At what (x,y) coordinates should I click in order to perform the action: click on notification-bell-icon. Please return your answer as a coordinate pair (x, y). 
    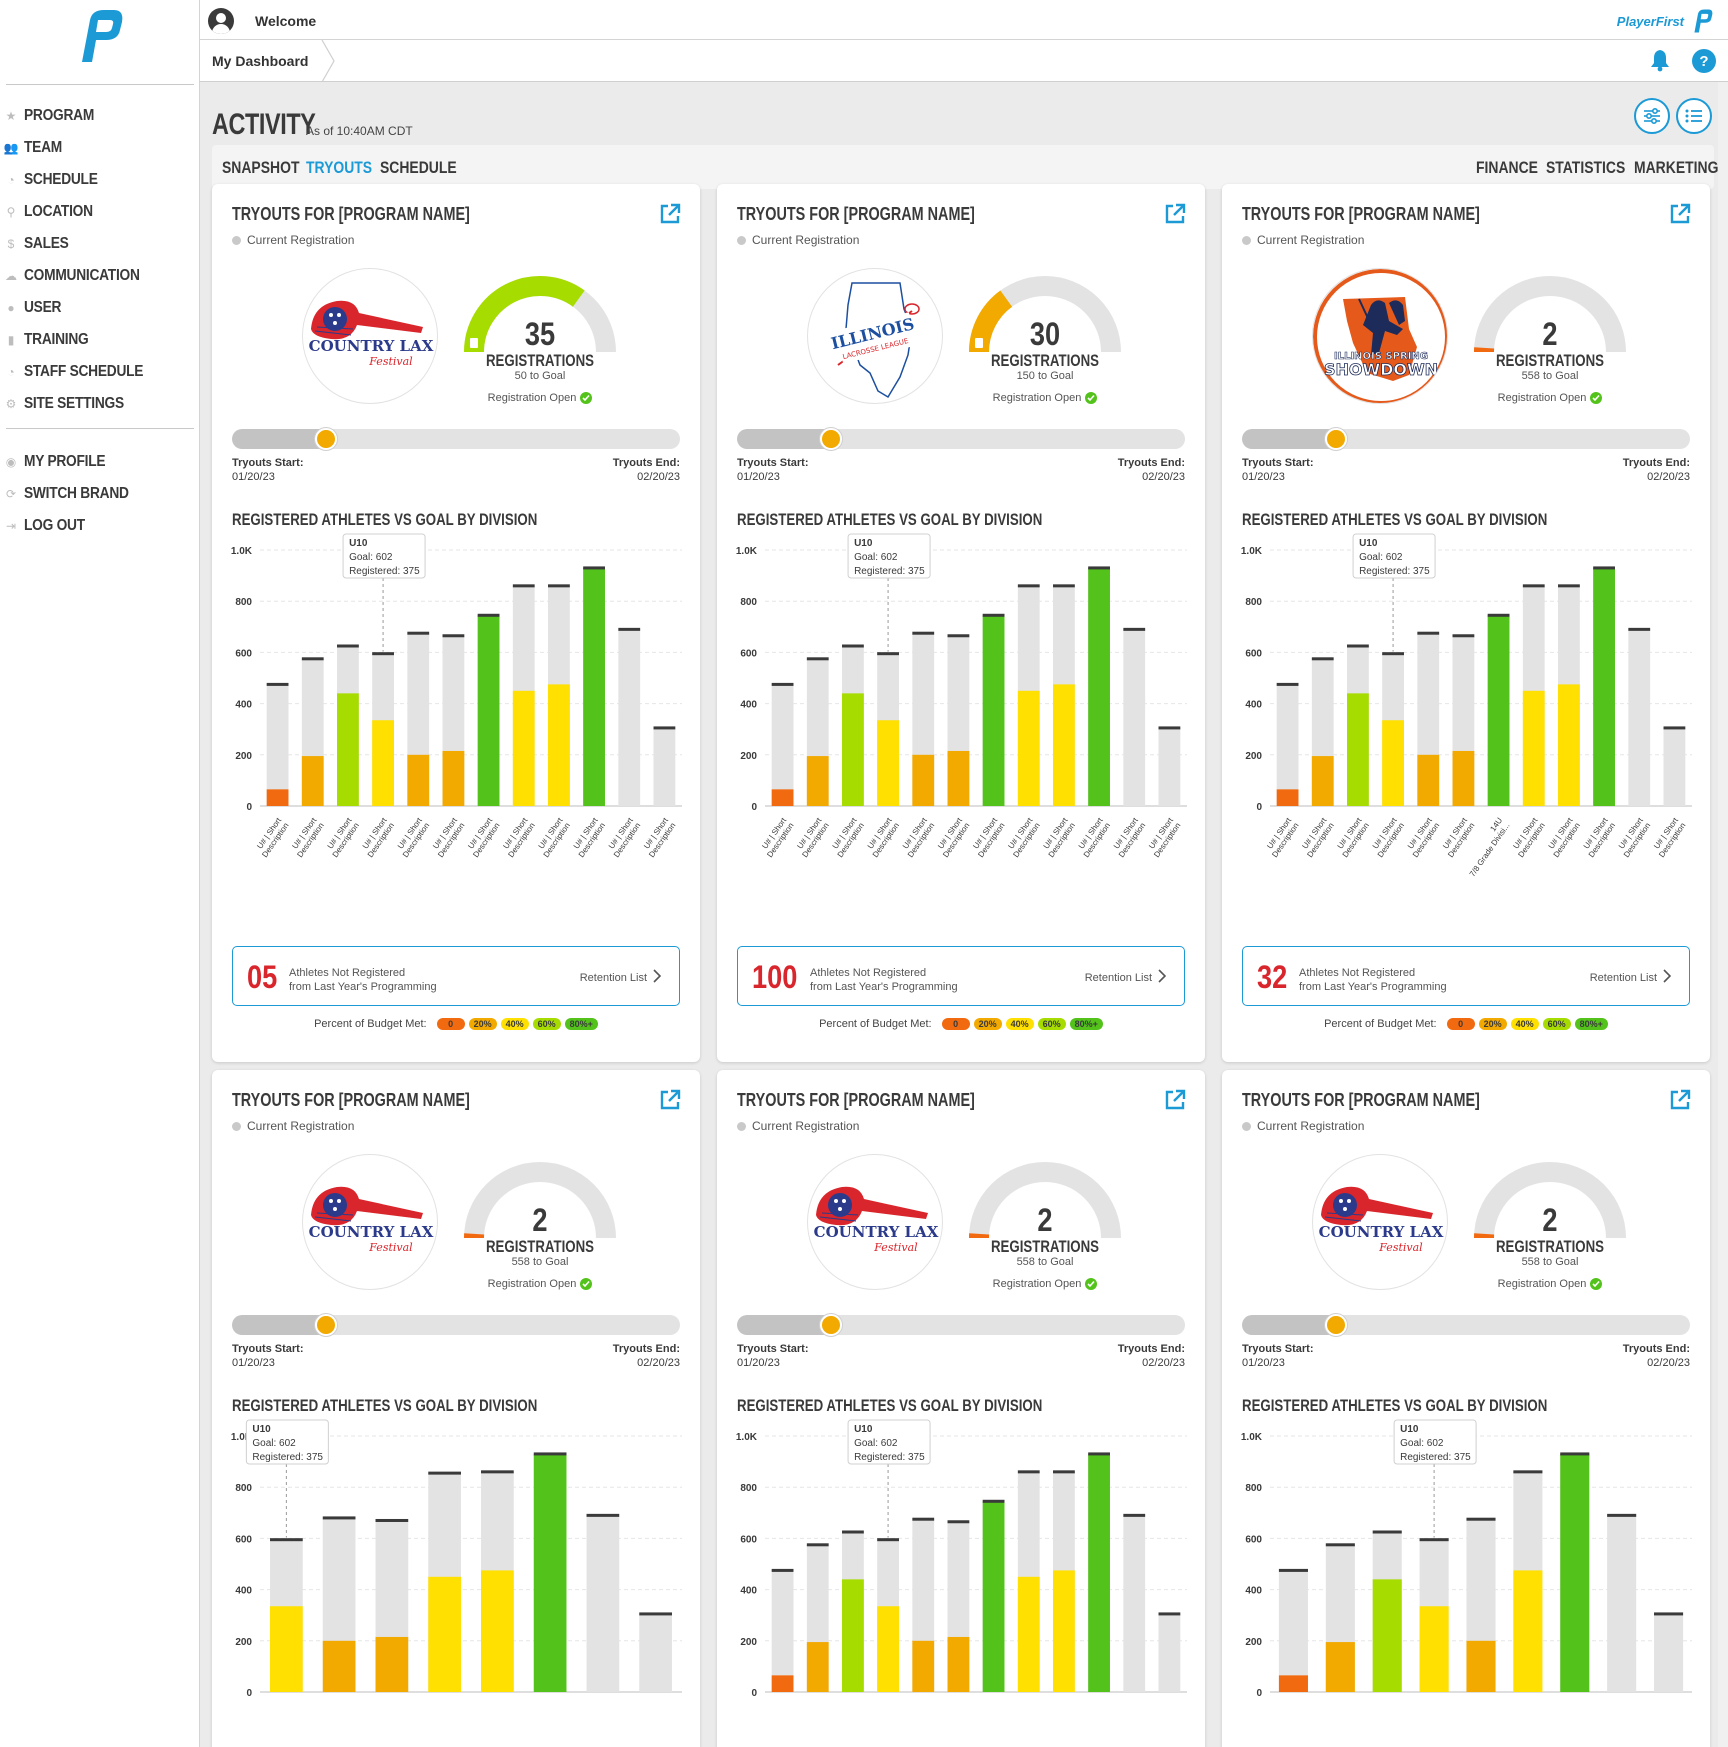
    Looking at the image, I should click on (1660, 60).